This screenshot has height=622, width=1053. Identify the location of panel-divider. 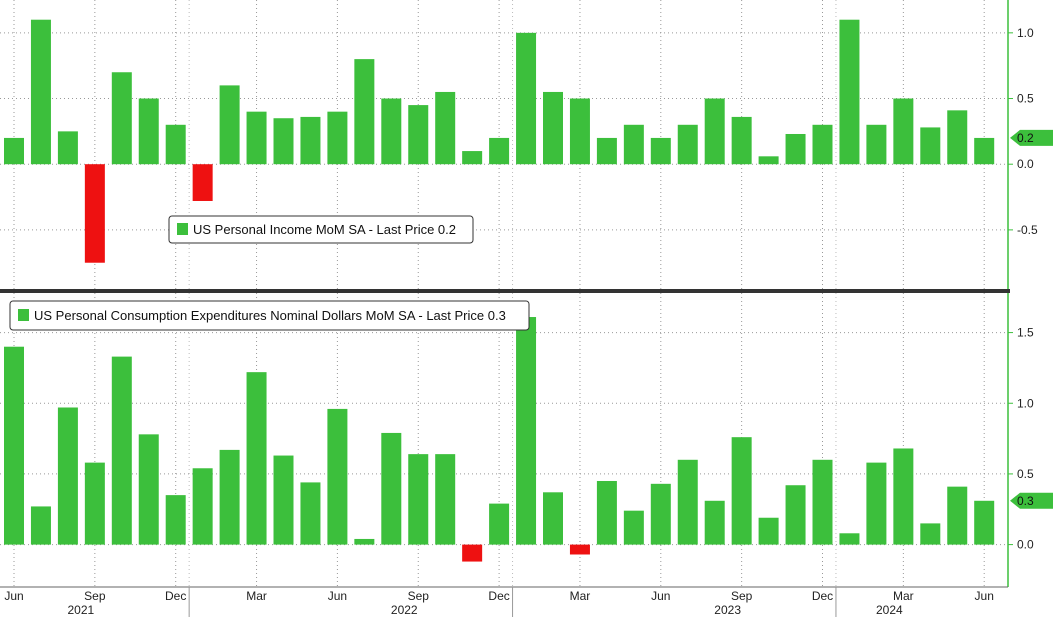
(505, 291).